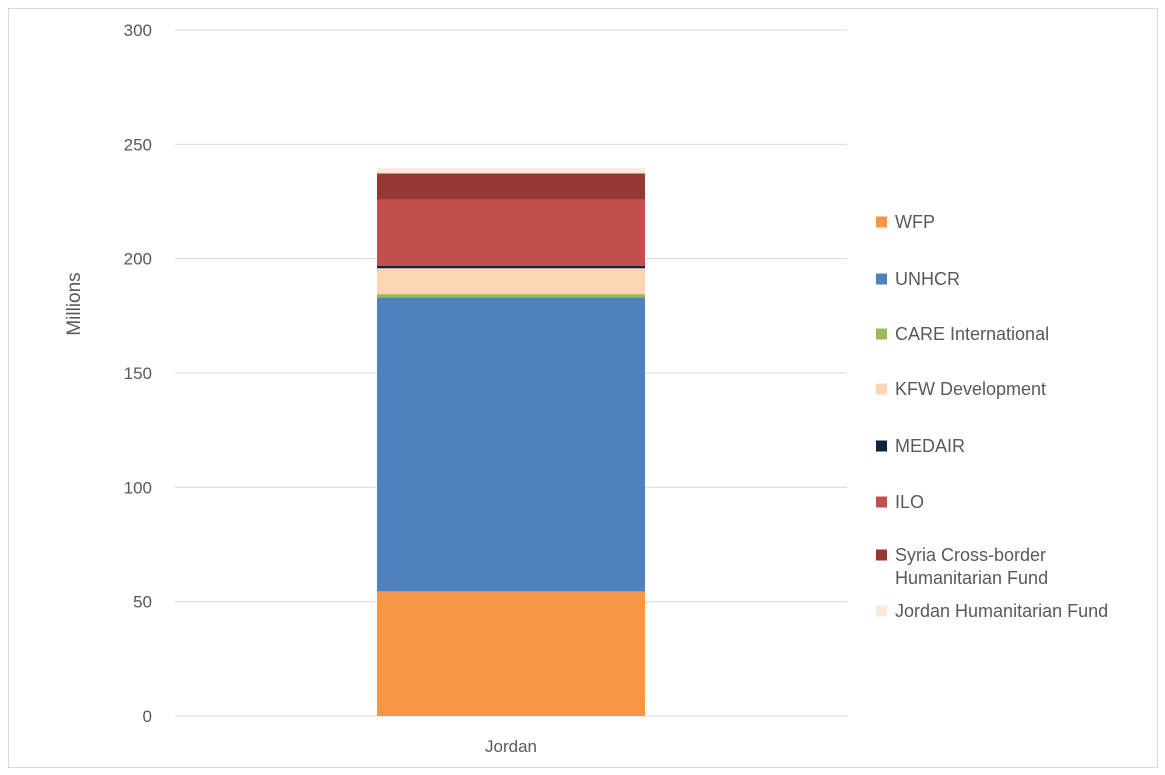  I want to click on y-tick-label: 150, so click(138, 373).